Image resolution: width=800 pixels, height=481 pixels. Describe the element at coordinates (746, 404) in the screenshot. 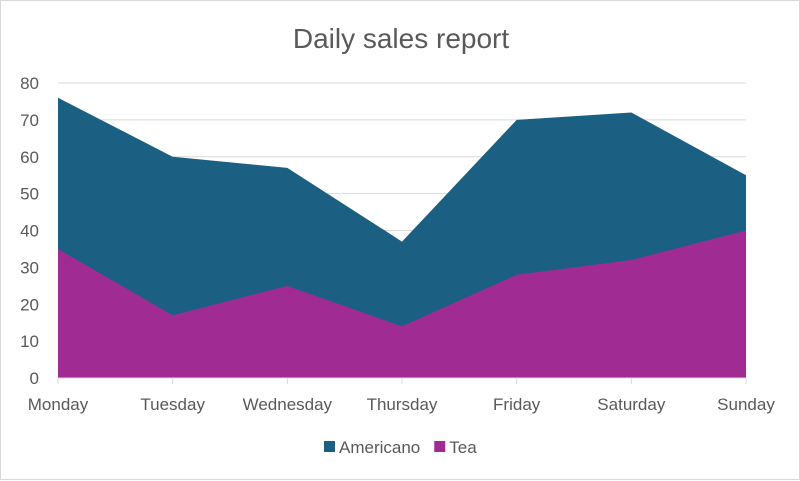

I see `x-tick-label: Sunday` at that location.